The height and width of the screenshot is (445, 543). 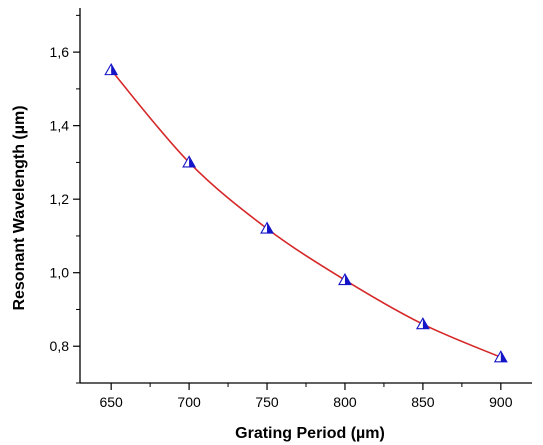 What do you see at coordinates (310, 433) in the screenshot?
I see `x-axis-title: Grating Period (µm)` at bounding box center [310, 433].